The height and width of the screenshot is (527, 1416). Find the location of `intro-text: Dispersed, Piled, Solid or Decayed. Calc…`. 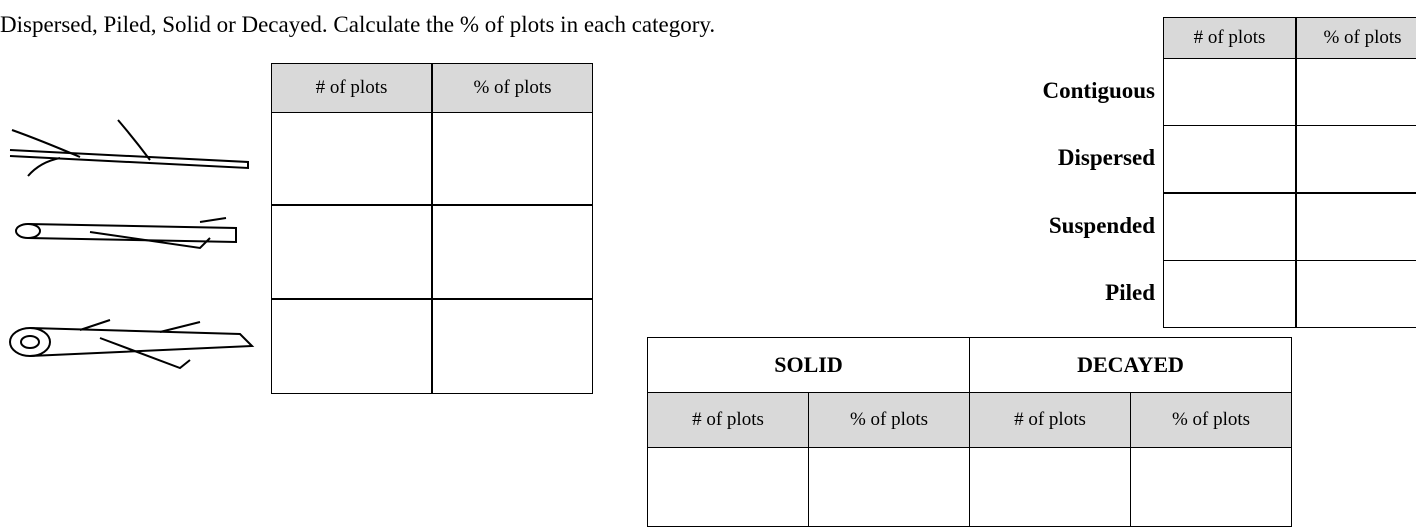

intro-text: Dispersed, Piled, Solid or Decayed. Calc… is located at coordinates (358, 24).